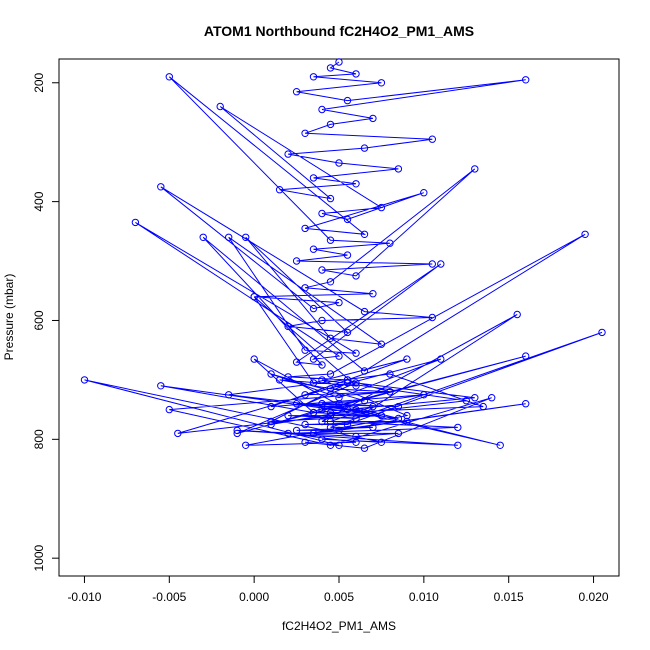  What do you see at coordinates (39, 320) in the screenshot?
I see `y-tick-label: 600` at bounding box center [39, 320].